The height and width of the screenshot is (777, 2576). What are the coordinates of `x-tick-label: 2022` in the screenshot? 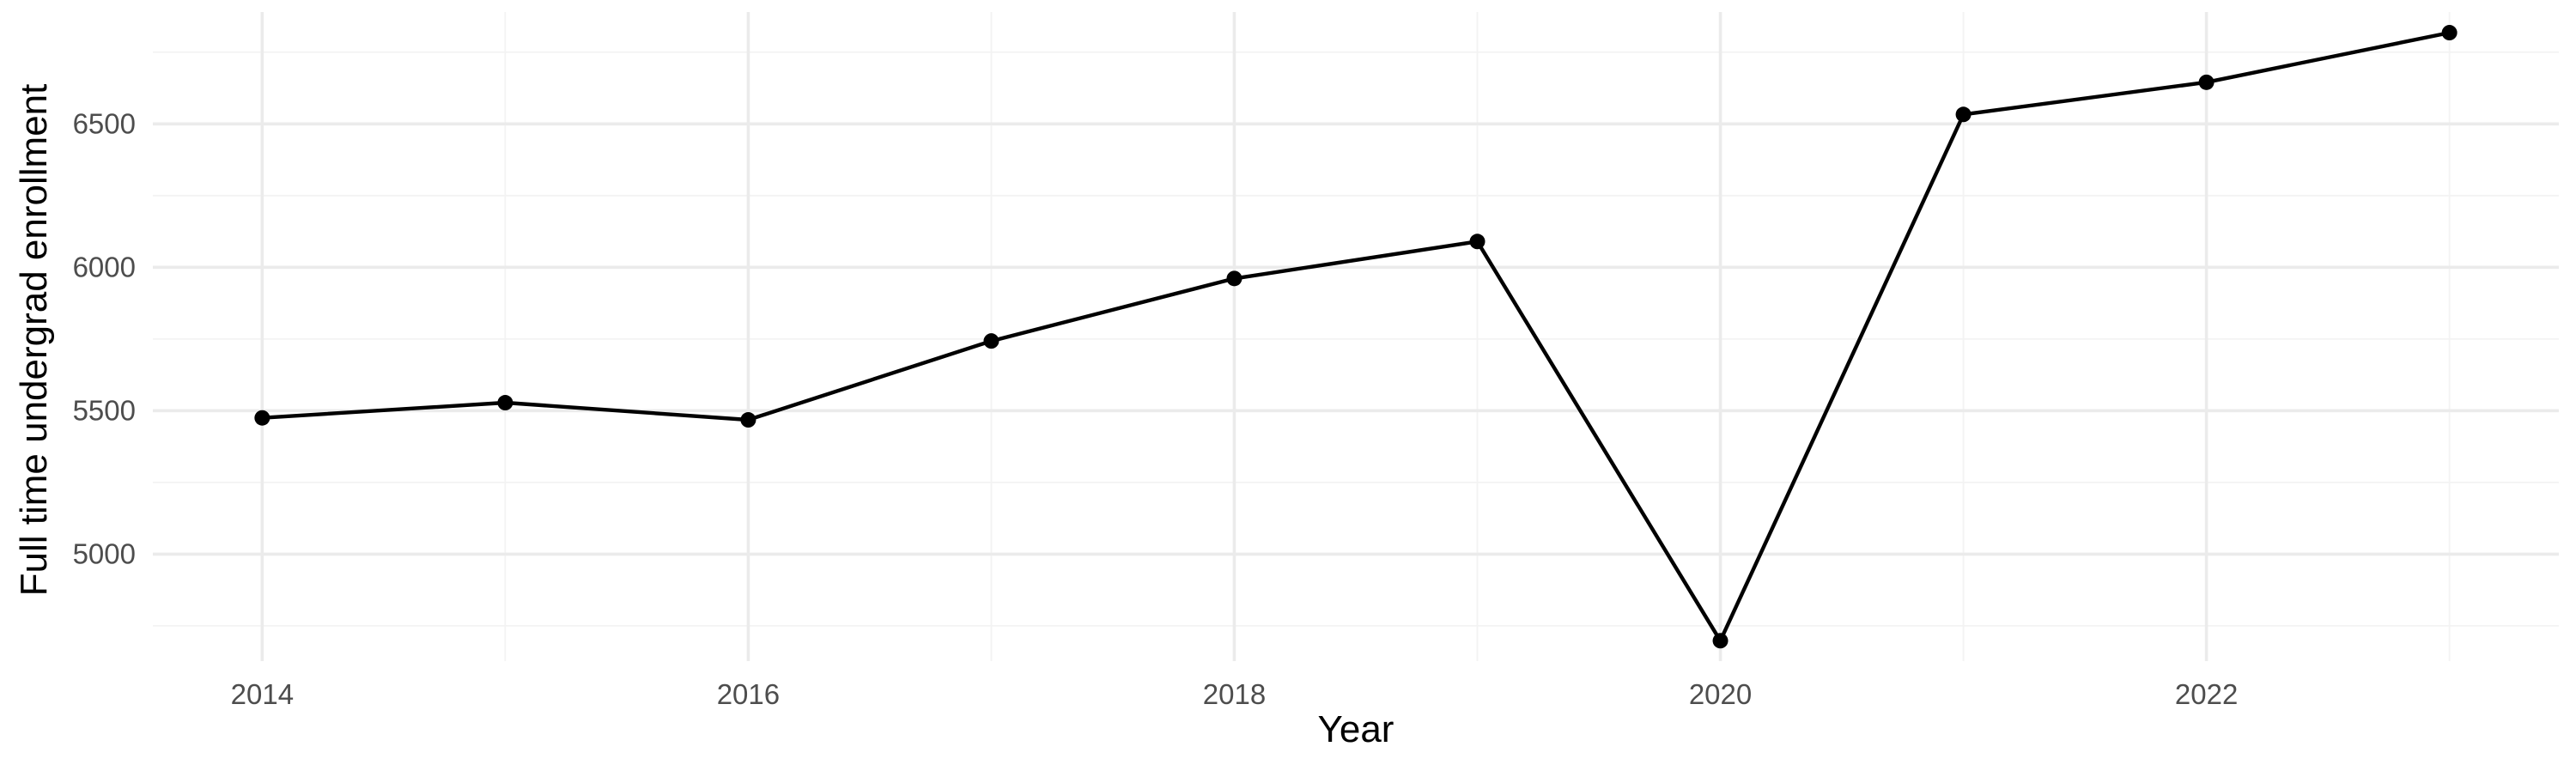 It's located at (2207, 694).